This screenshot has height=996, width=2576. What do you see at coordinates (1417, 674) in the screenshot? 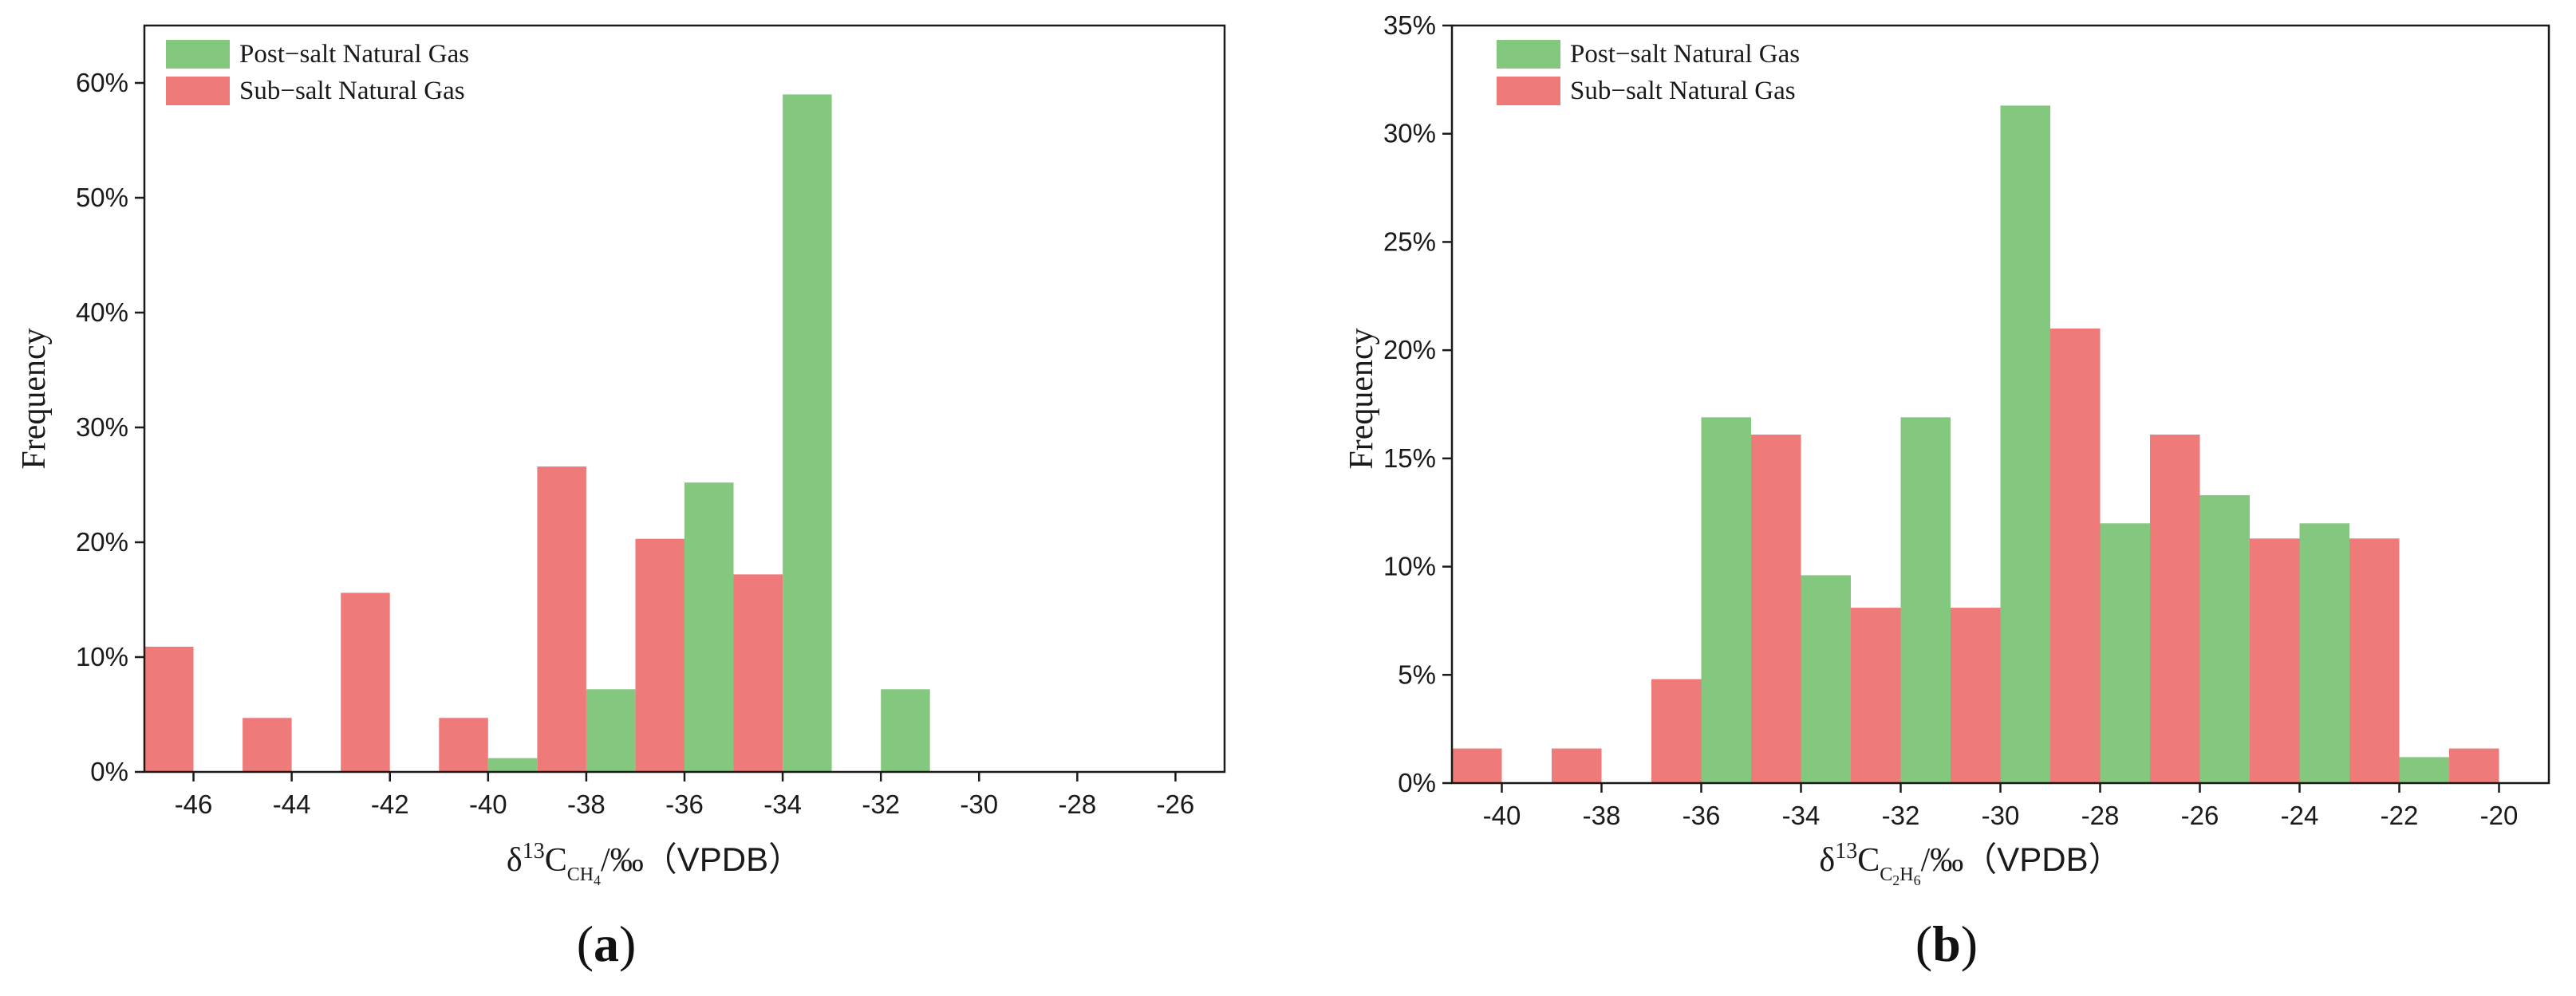
I see `chart-b-y-tick-label-1: 5%` at bounding box center [1417, 674].